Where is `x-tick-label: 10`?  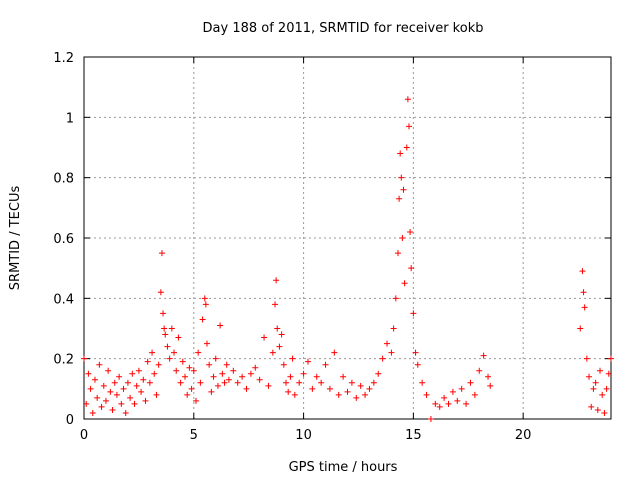 x-tick-label: 10 is located at coordinates (303, 435).